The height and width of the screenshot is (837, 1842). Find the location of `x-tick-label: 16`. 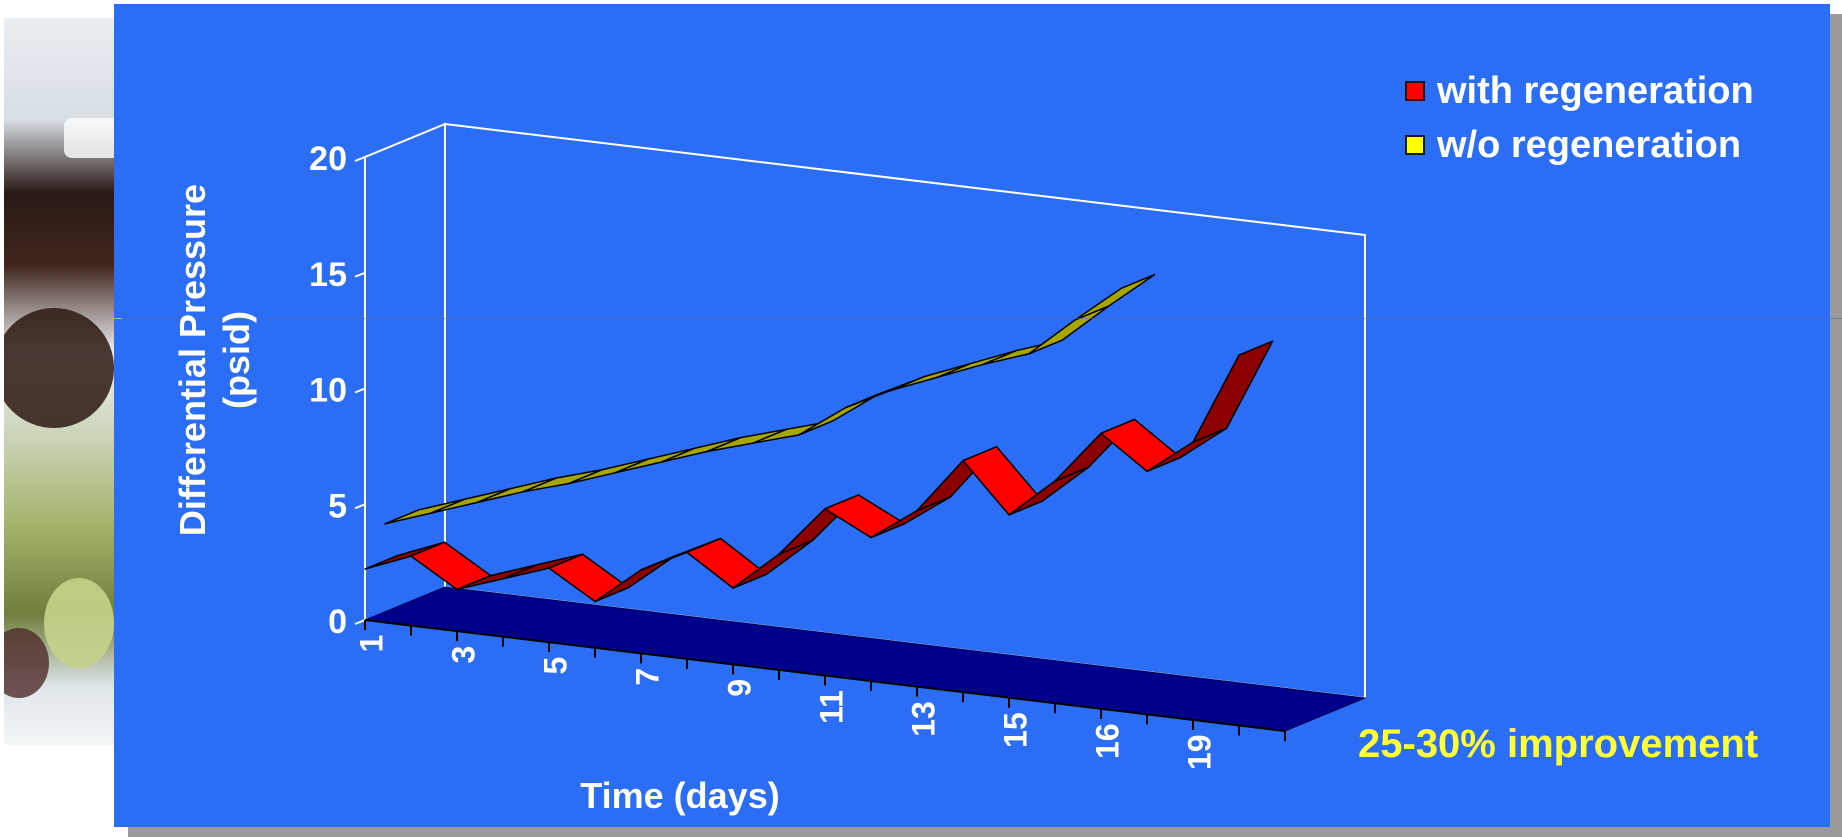

x-tick-label: 16 is located at coordinates (1108, 741).